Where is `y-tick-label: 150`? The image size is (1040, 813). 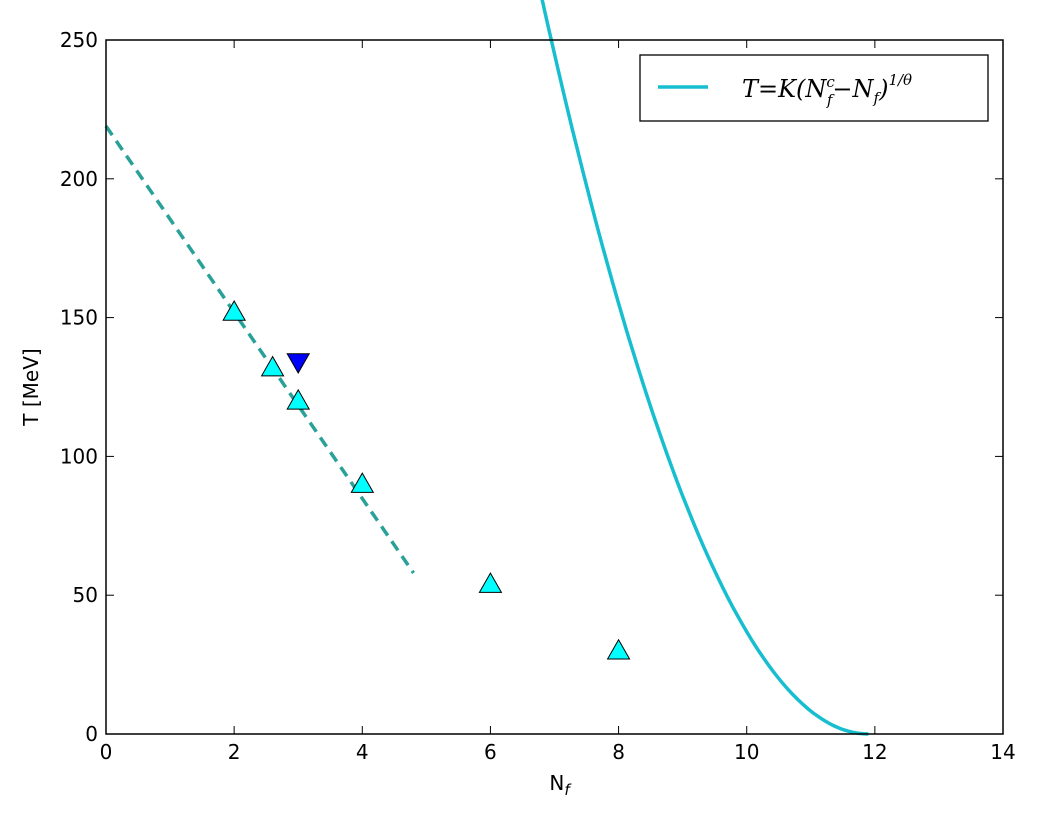 y-tick-label: 150 is located at coordinates (79, 318).